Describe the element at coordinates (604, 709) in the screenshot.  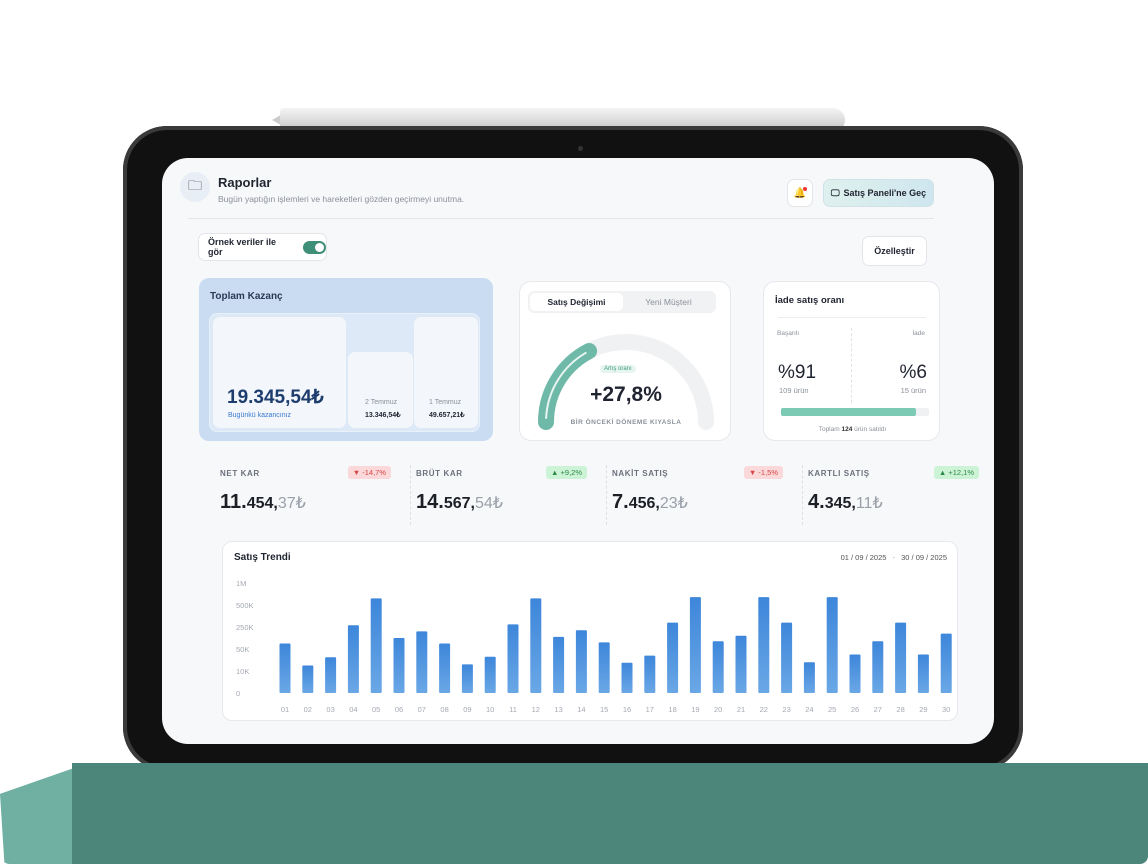
I see `x-tick-label: 15` at that location.